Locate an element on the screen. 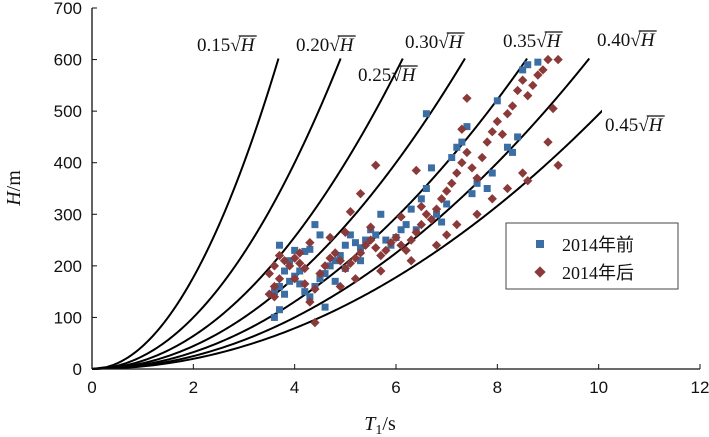 The height and width of the screenshot is (437, 709). curve-label: 0.25√H is located at coordinates (387, 75).